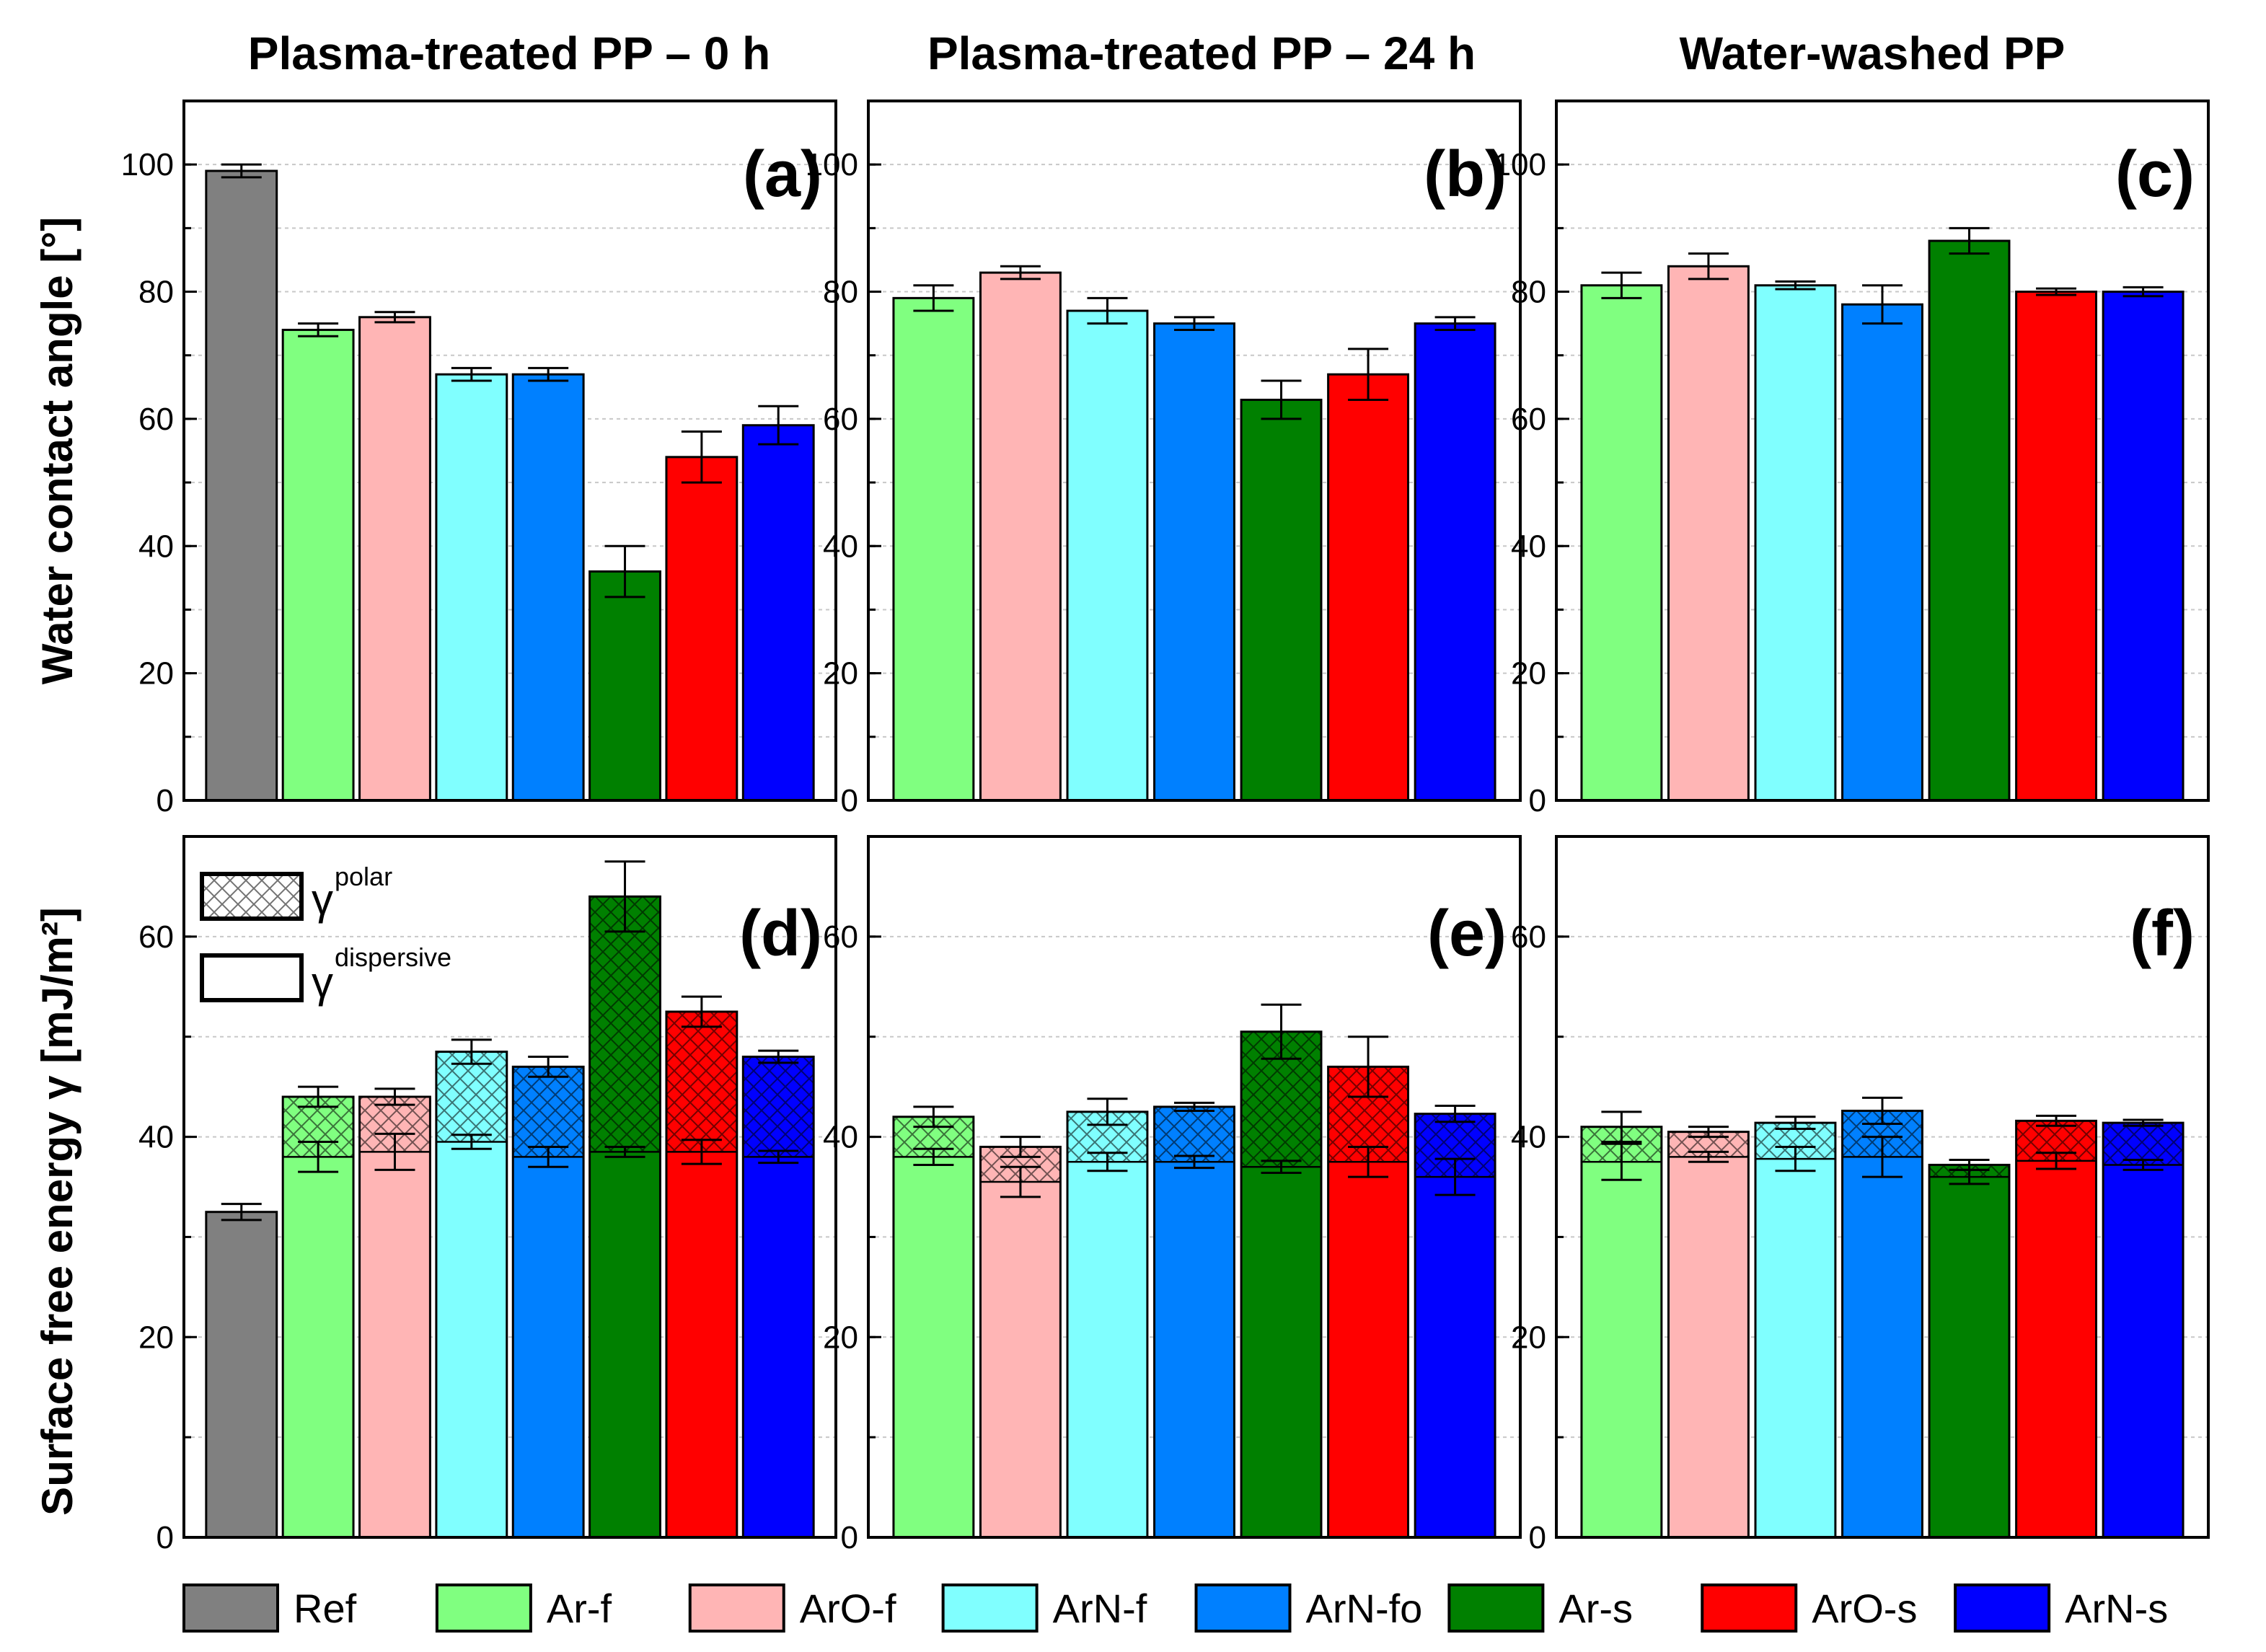 This screenshot has height=1652, width=2266. Describe the element at coordinates (509, 53) in the screenshot. I see `title-panel-a: Plasma-treated PP – 0 h` at that location.